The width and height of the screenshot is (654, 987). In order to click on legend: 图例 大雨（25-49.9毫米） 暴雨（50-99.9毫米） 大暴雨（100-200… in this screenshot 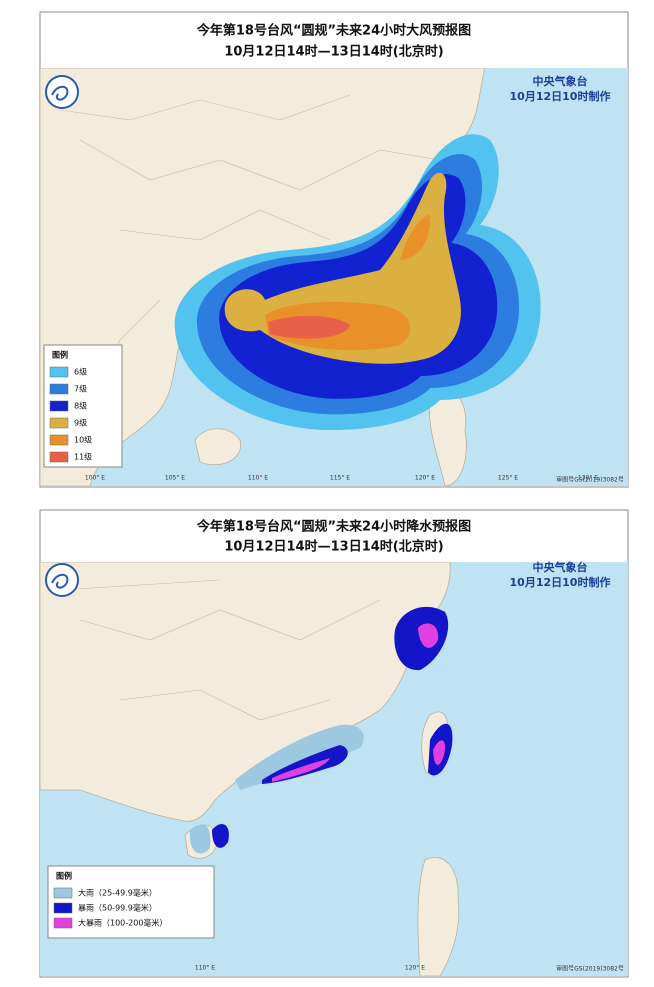, I will do `click(131, 902)`.